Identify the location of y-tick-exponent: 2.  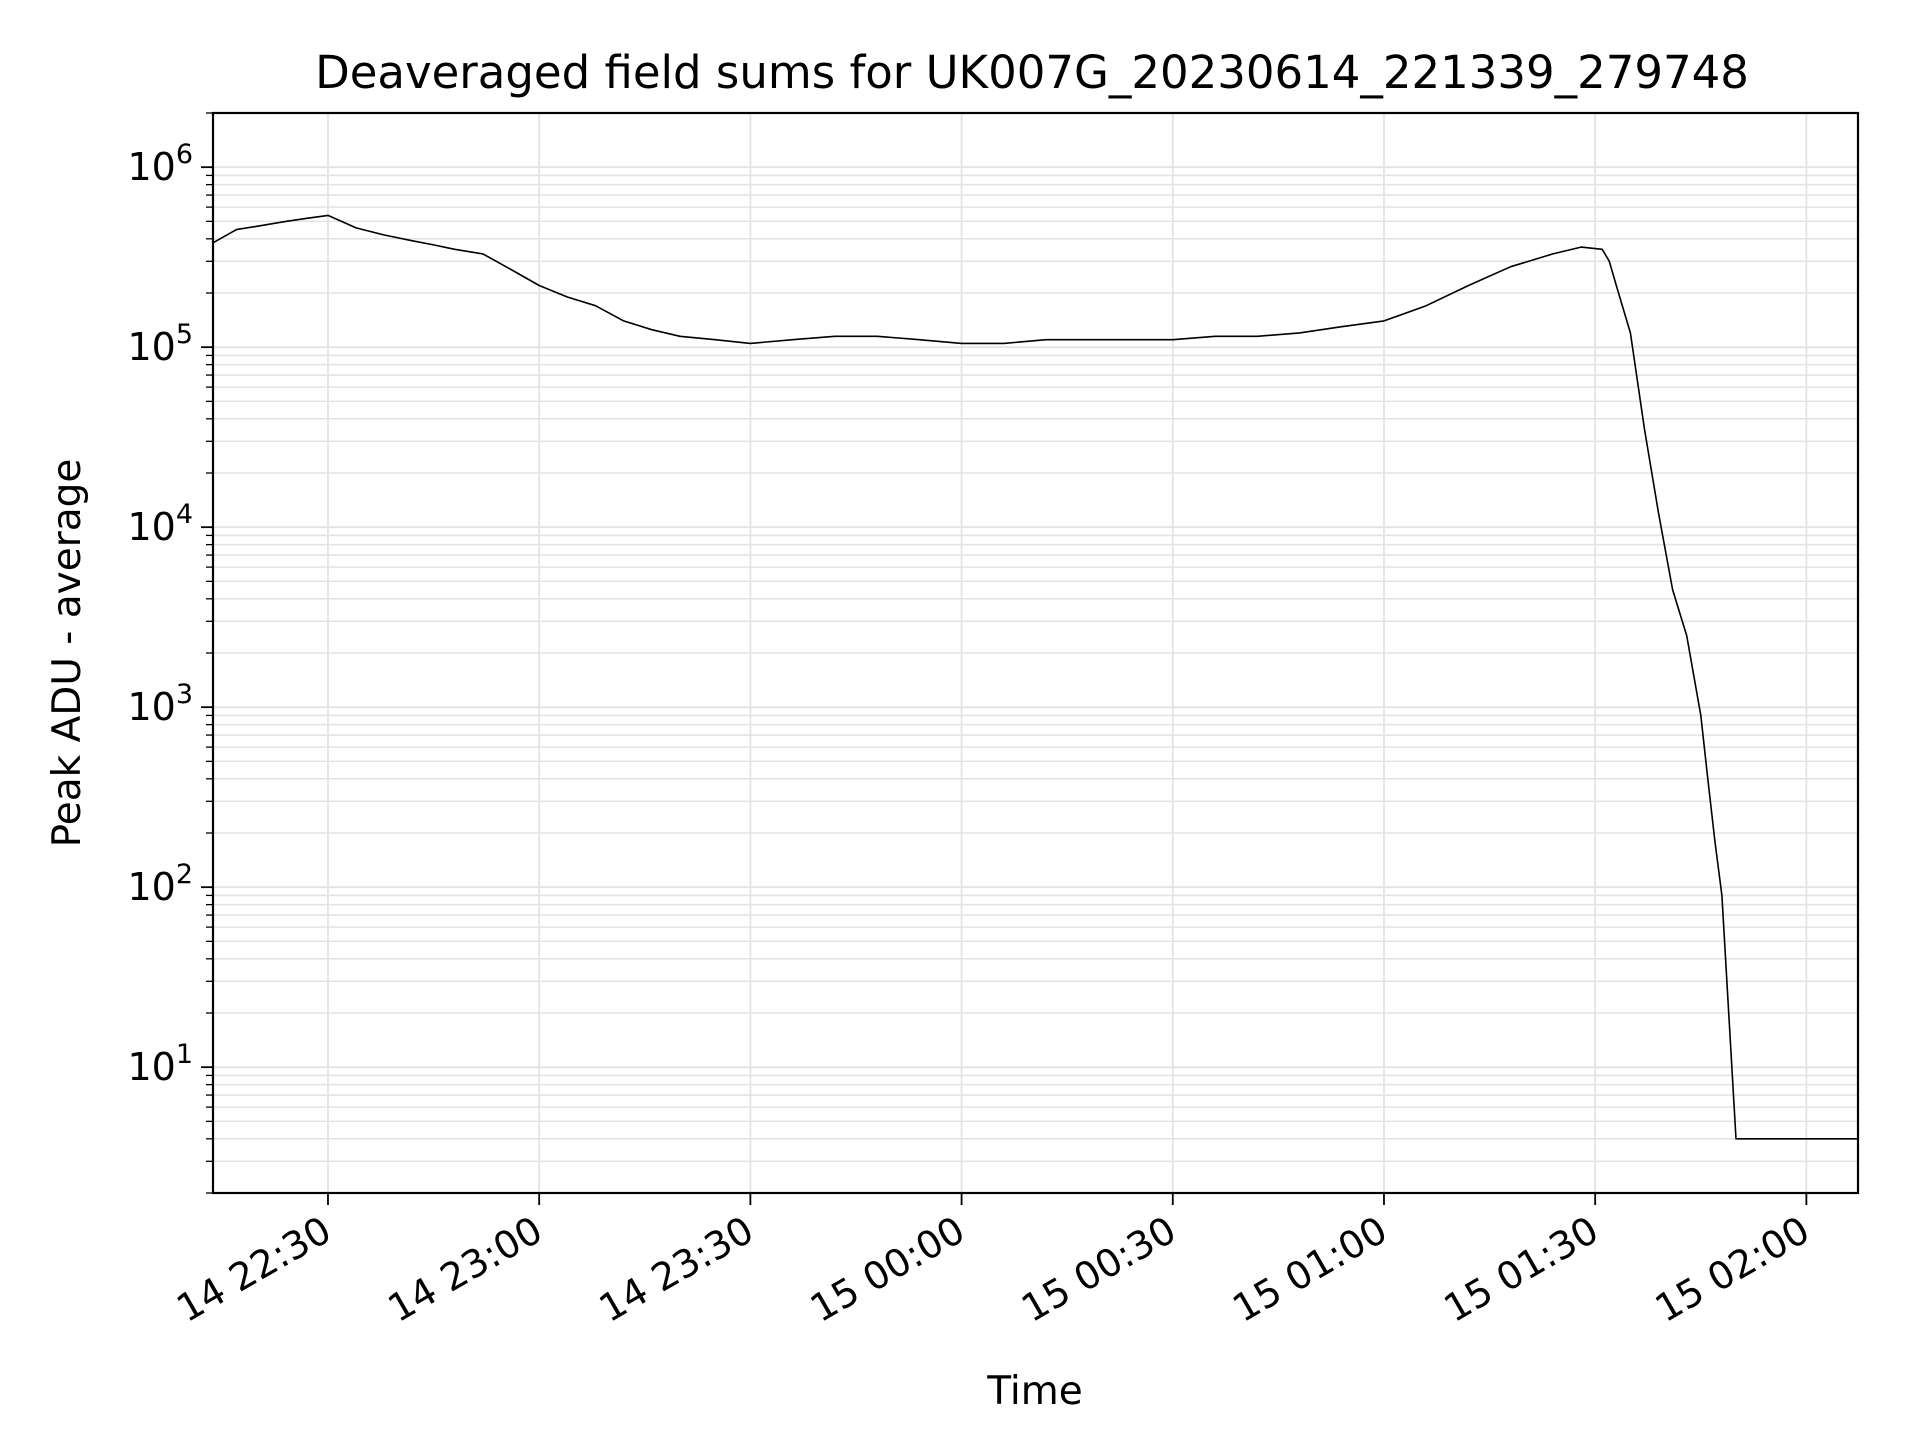
(184, 874).